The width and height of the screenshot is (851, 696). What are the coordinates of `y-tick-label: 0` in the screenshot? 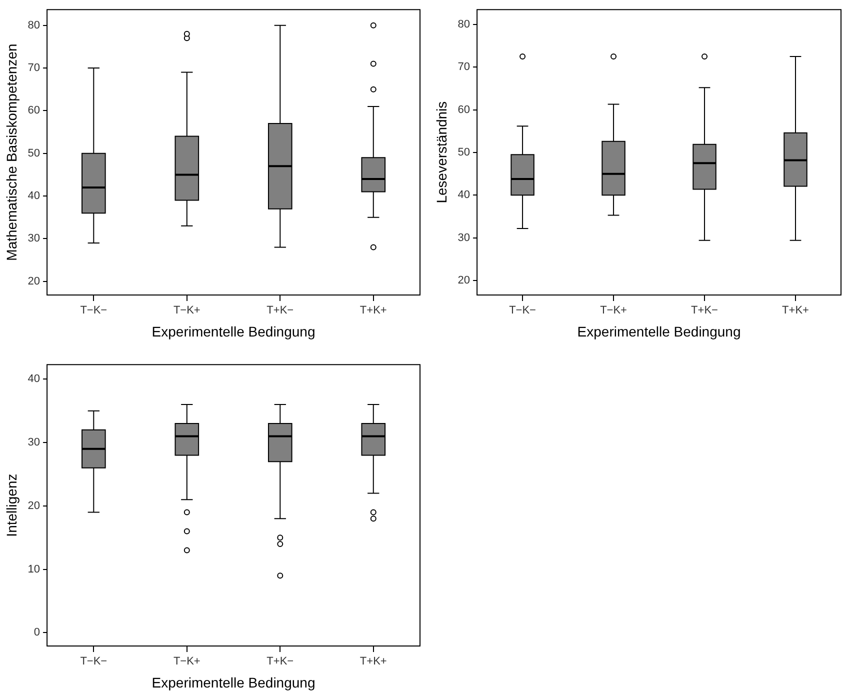 It's located at (37, 632).